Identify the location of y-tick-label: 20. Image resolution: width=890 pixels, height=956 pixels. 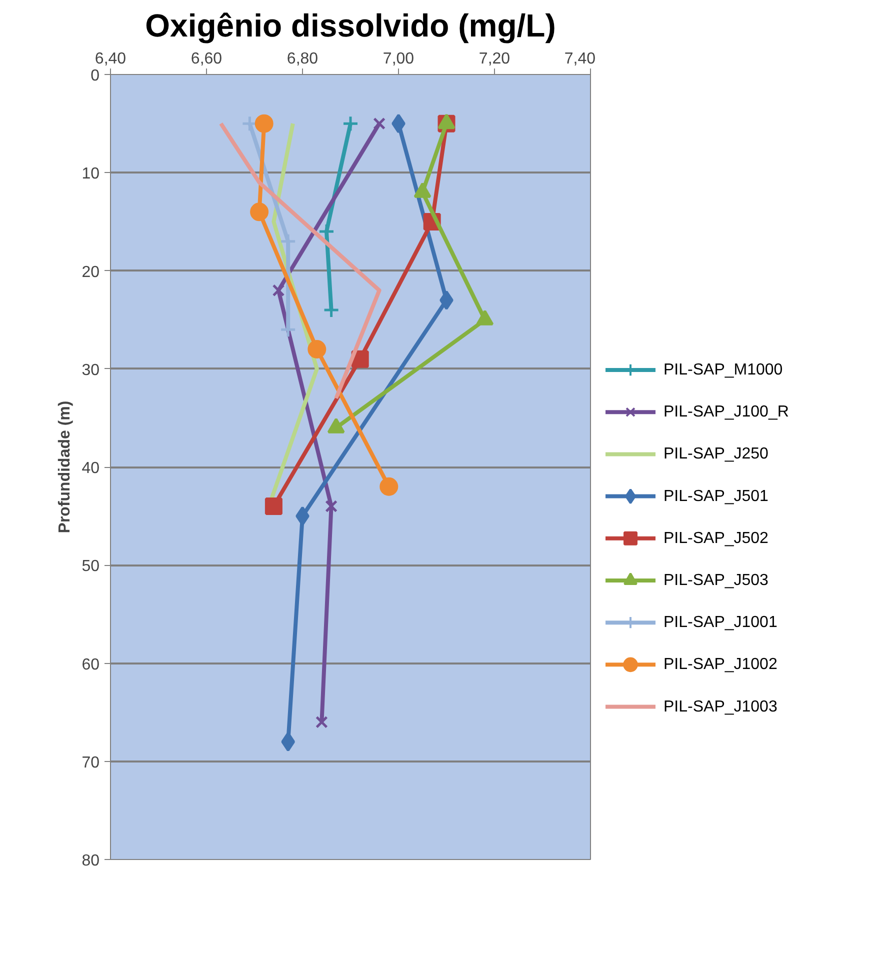
(91, 272).